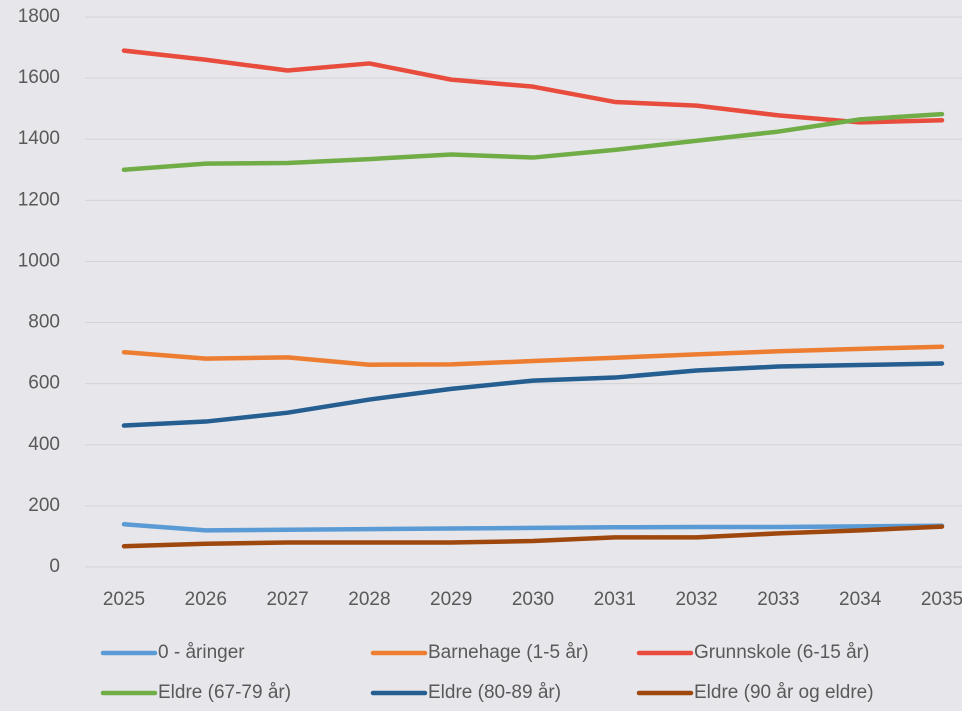  What do you see at coordinates (54, 566) in the screenshot?
I see `y-tick-label: 0` at bounding box center [54, 566].